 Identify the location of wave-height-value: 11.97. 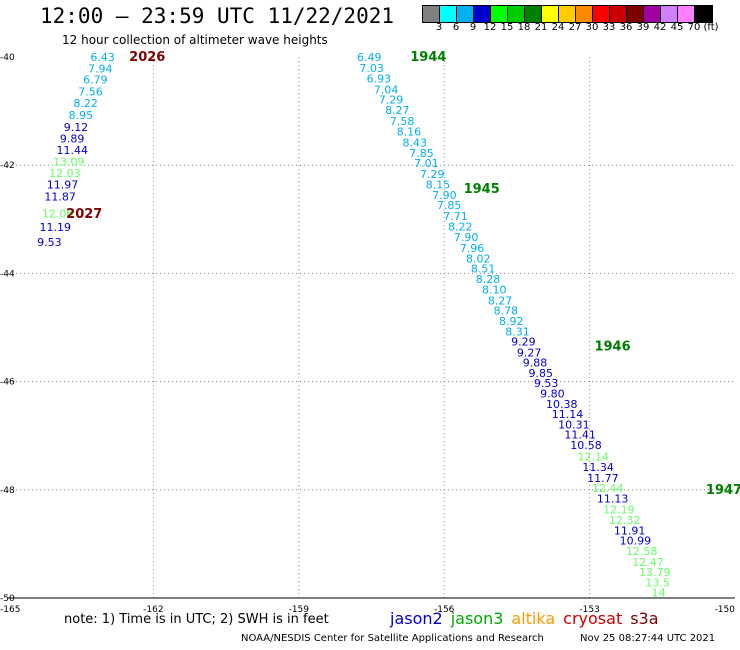
(62, 185).